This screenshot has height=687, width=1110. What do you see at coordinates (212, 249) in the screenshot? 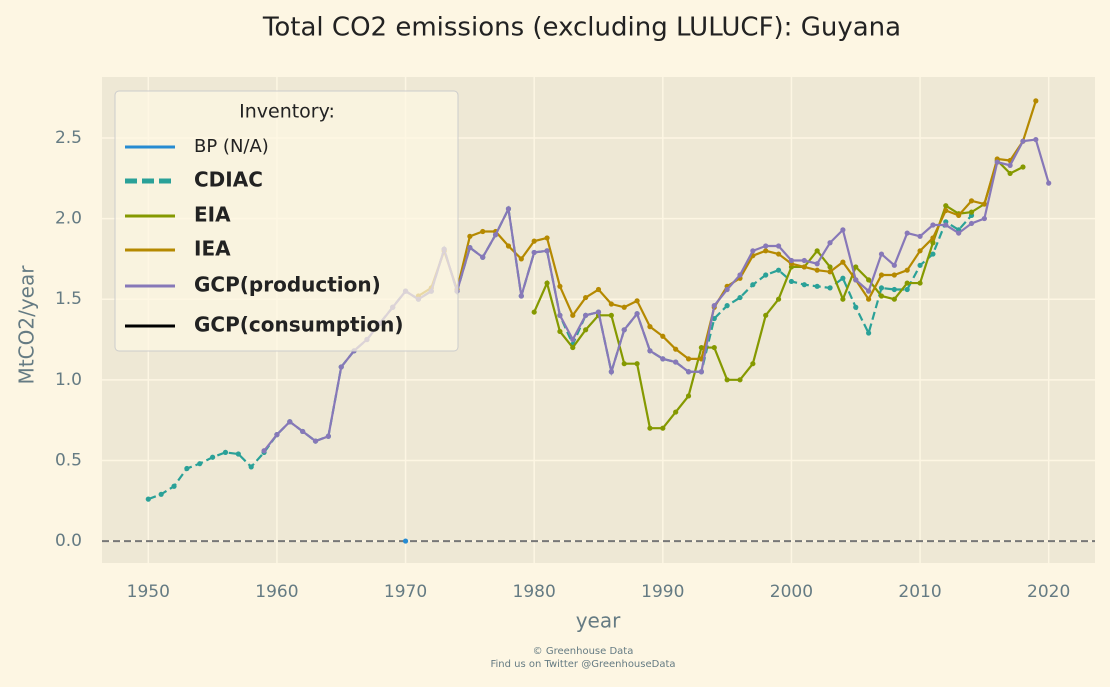
I see `legend-label: IEA` at bounding box center [212, 249].